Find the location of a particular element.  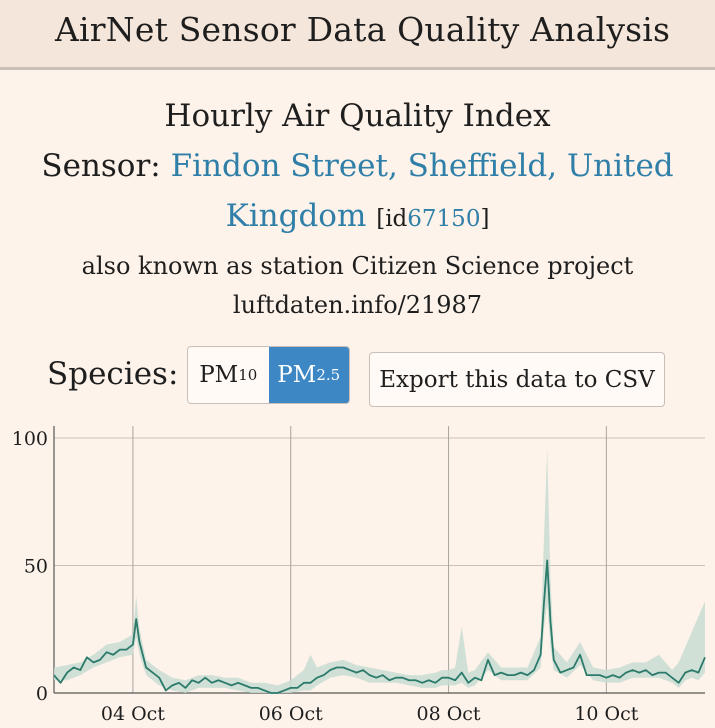

app-title: AirNet Sensor Data Quality Analysis is located at coordinates (363, 29).